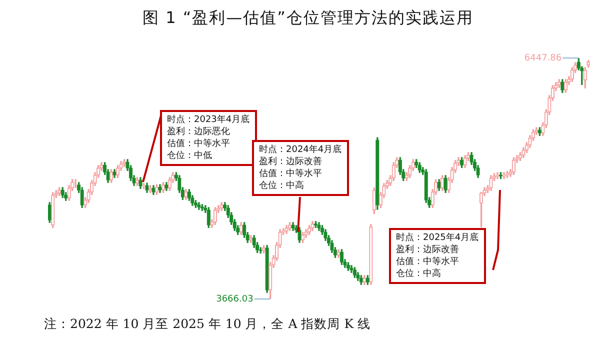 This screenshot has width=616, height=341. I want to click on annotation: 6447.86, so click(543, 58).